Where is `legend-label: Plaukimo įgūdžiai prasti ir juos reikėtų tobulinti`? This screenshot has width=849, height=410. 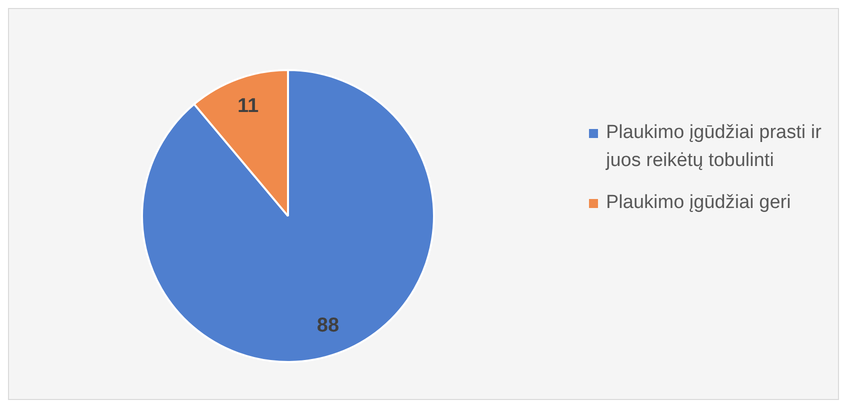 legend-label: Plaukimo įgūdžiai prasti ir juos reikėtų tobulinti is located at coordinates (714, 147).